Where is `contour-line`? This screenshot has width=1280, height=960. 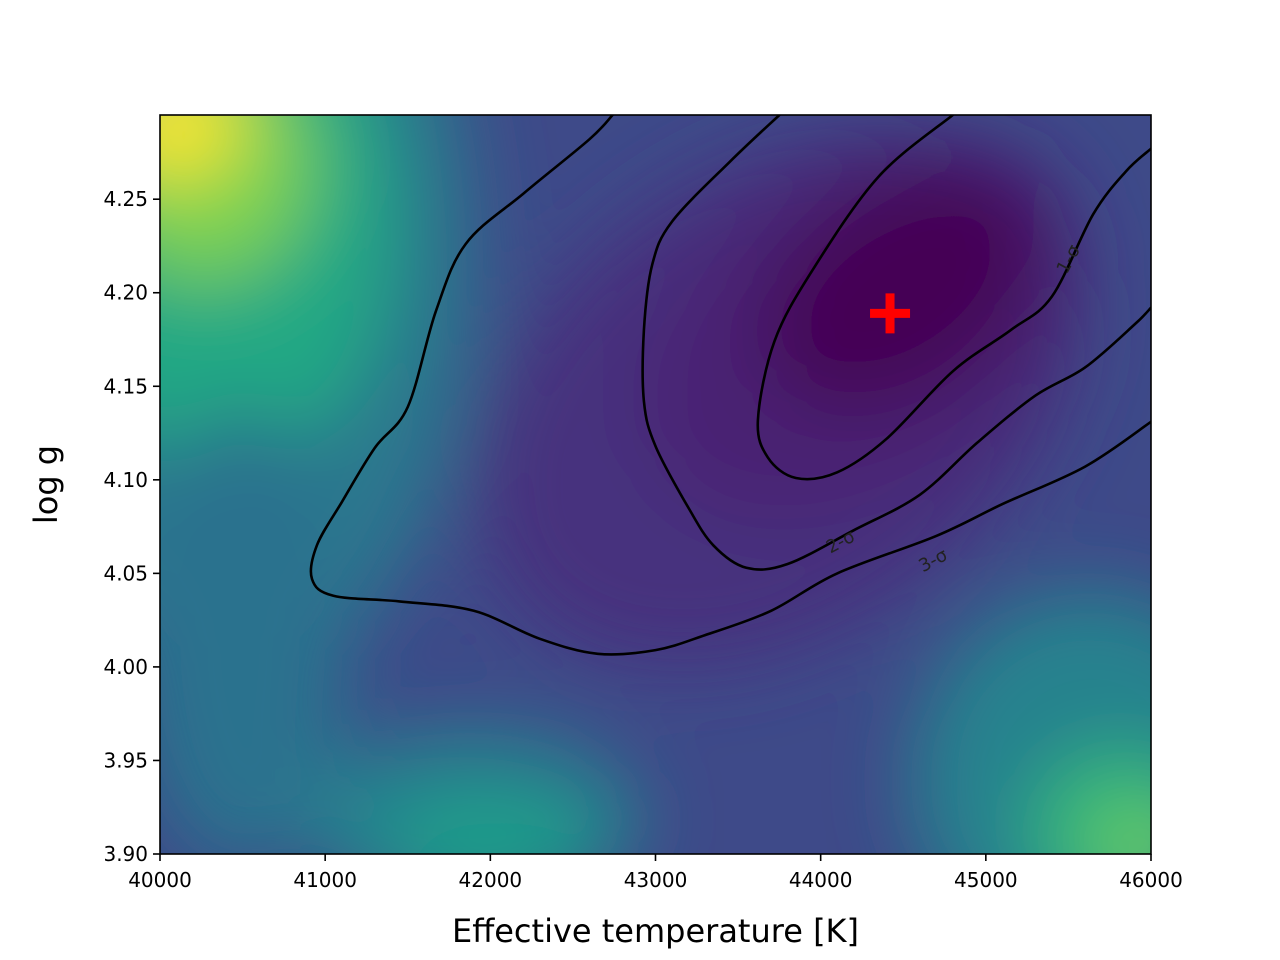
contour-line is located at coordinates (953, 298).